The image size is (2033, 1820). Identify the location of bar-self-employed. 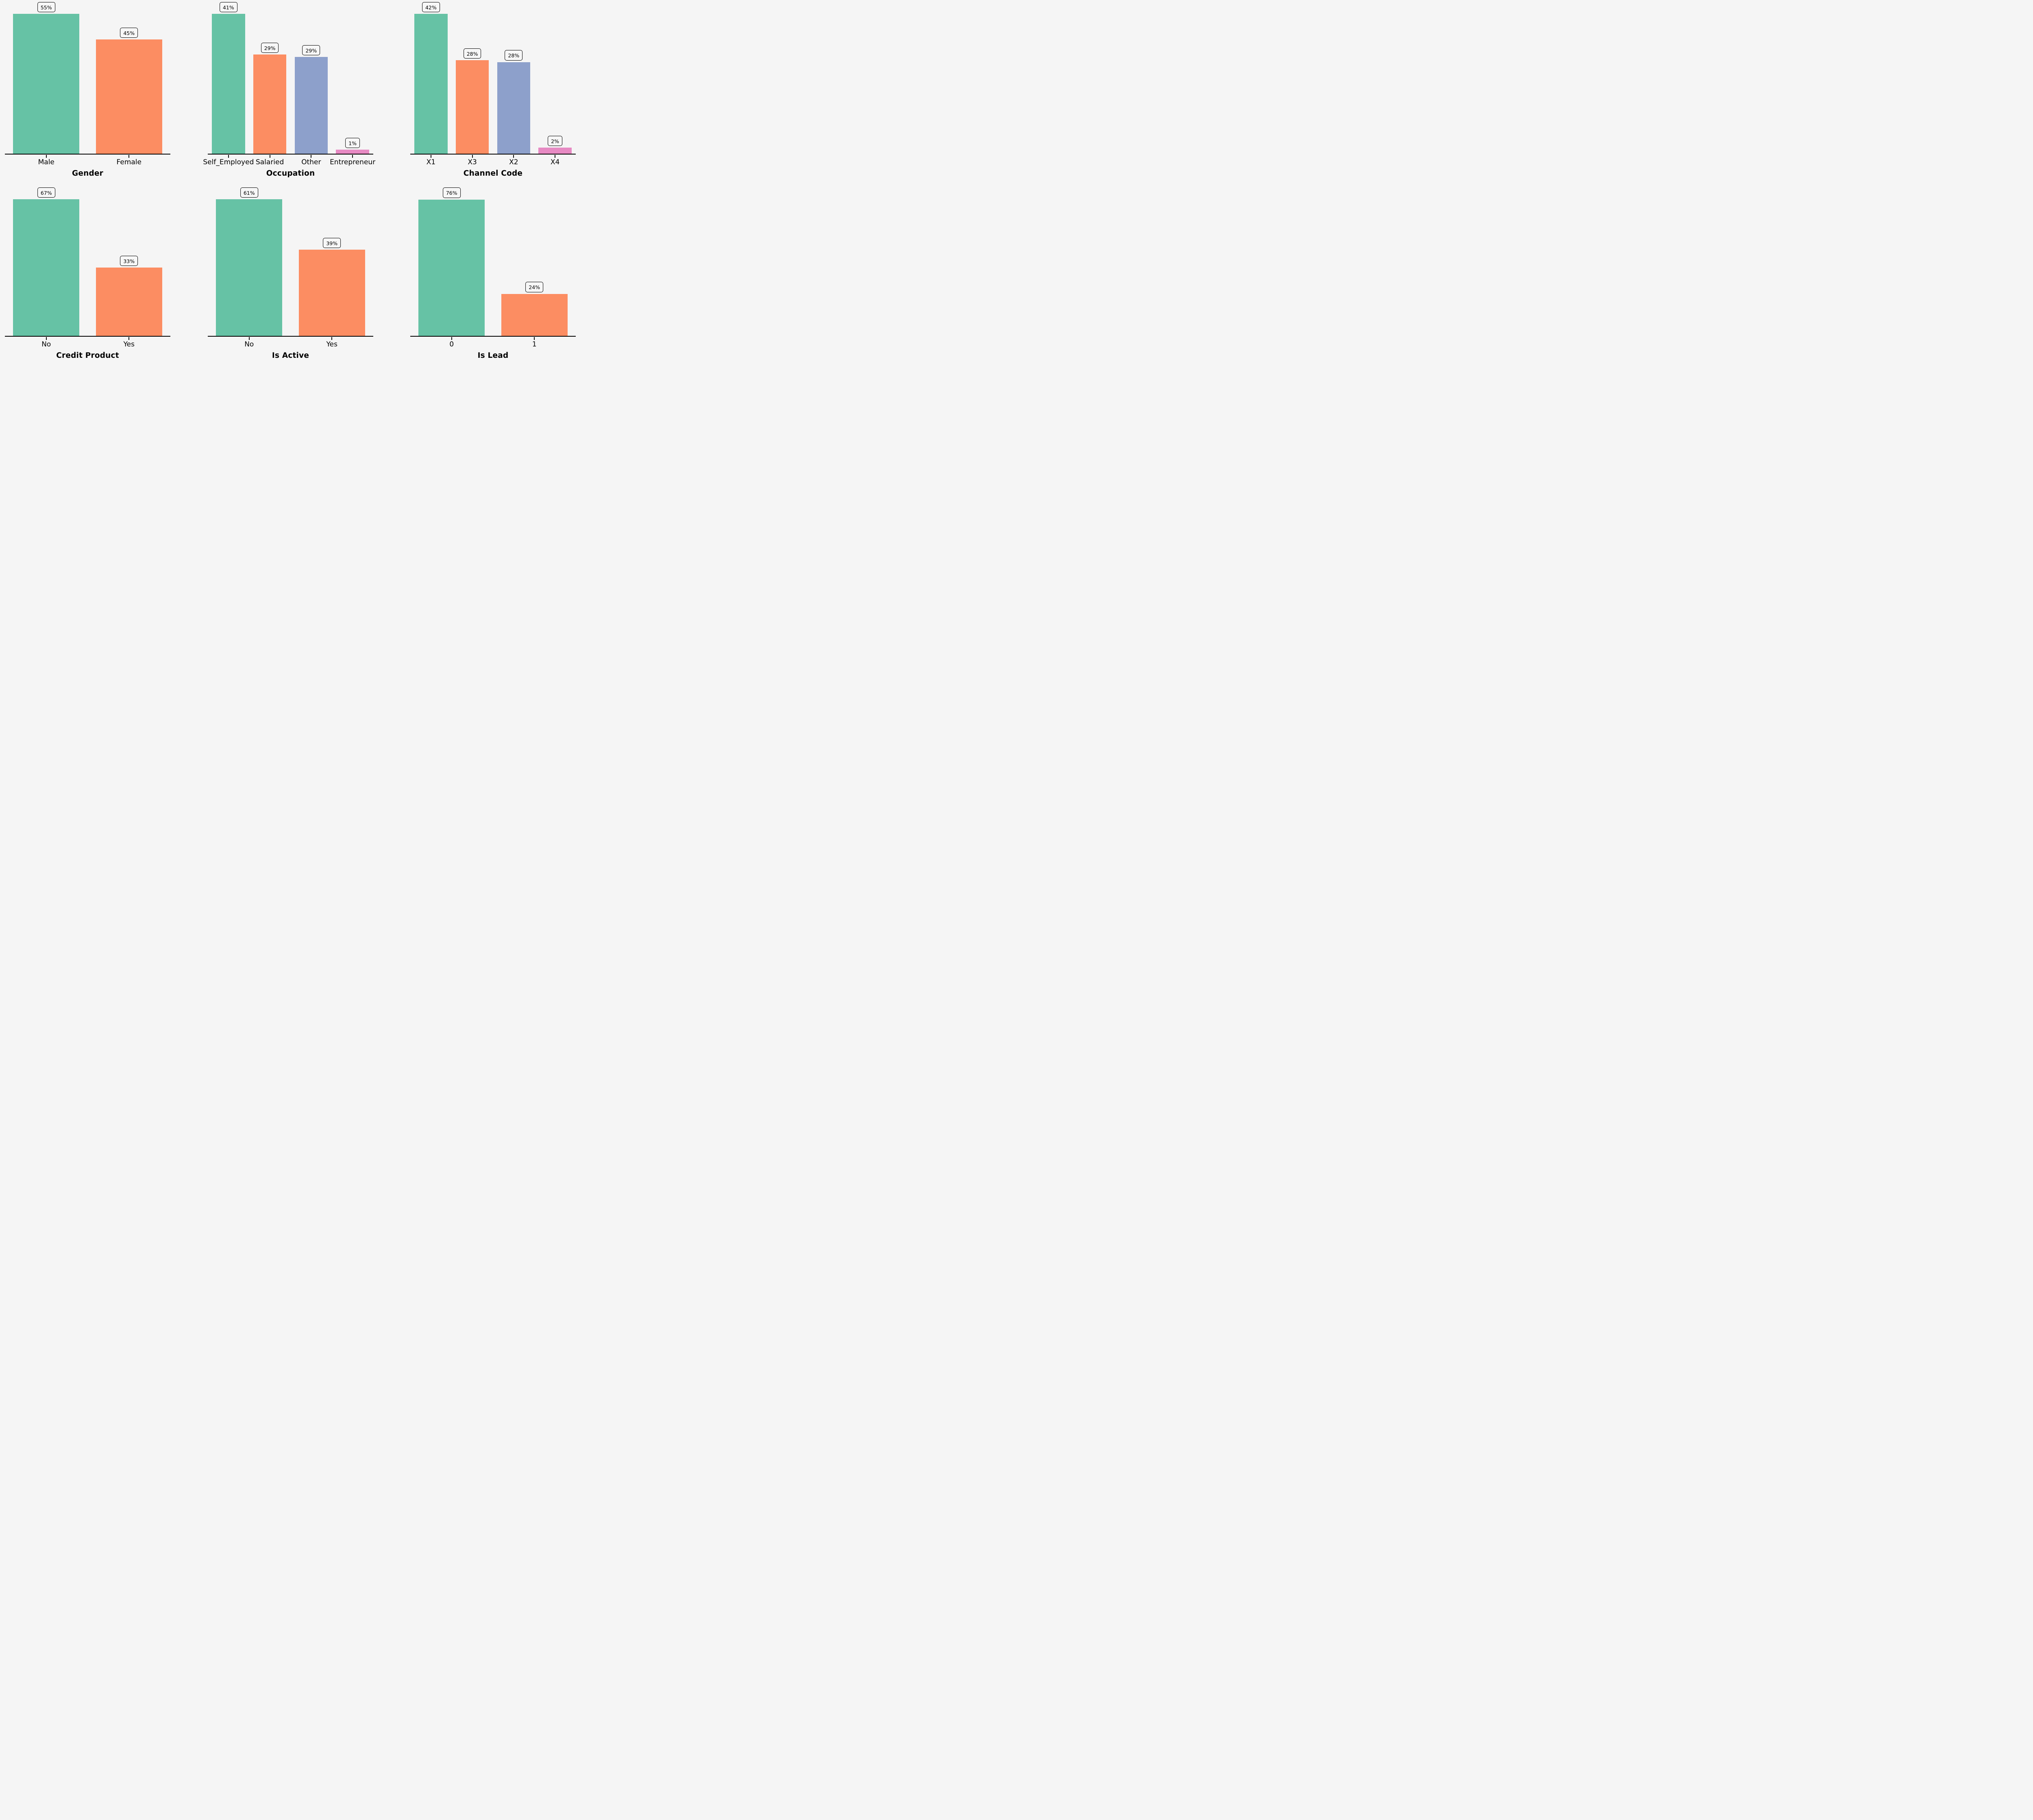
(228, 84).